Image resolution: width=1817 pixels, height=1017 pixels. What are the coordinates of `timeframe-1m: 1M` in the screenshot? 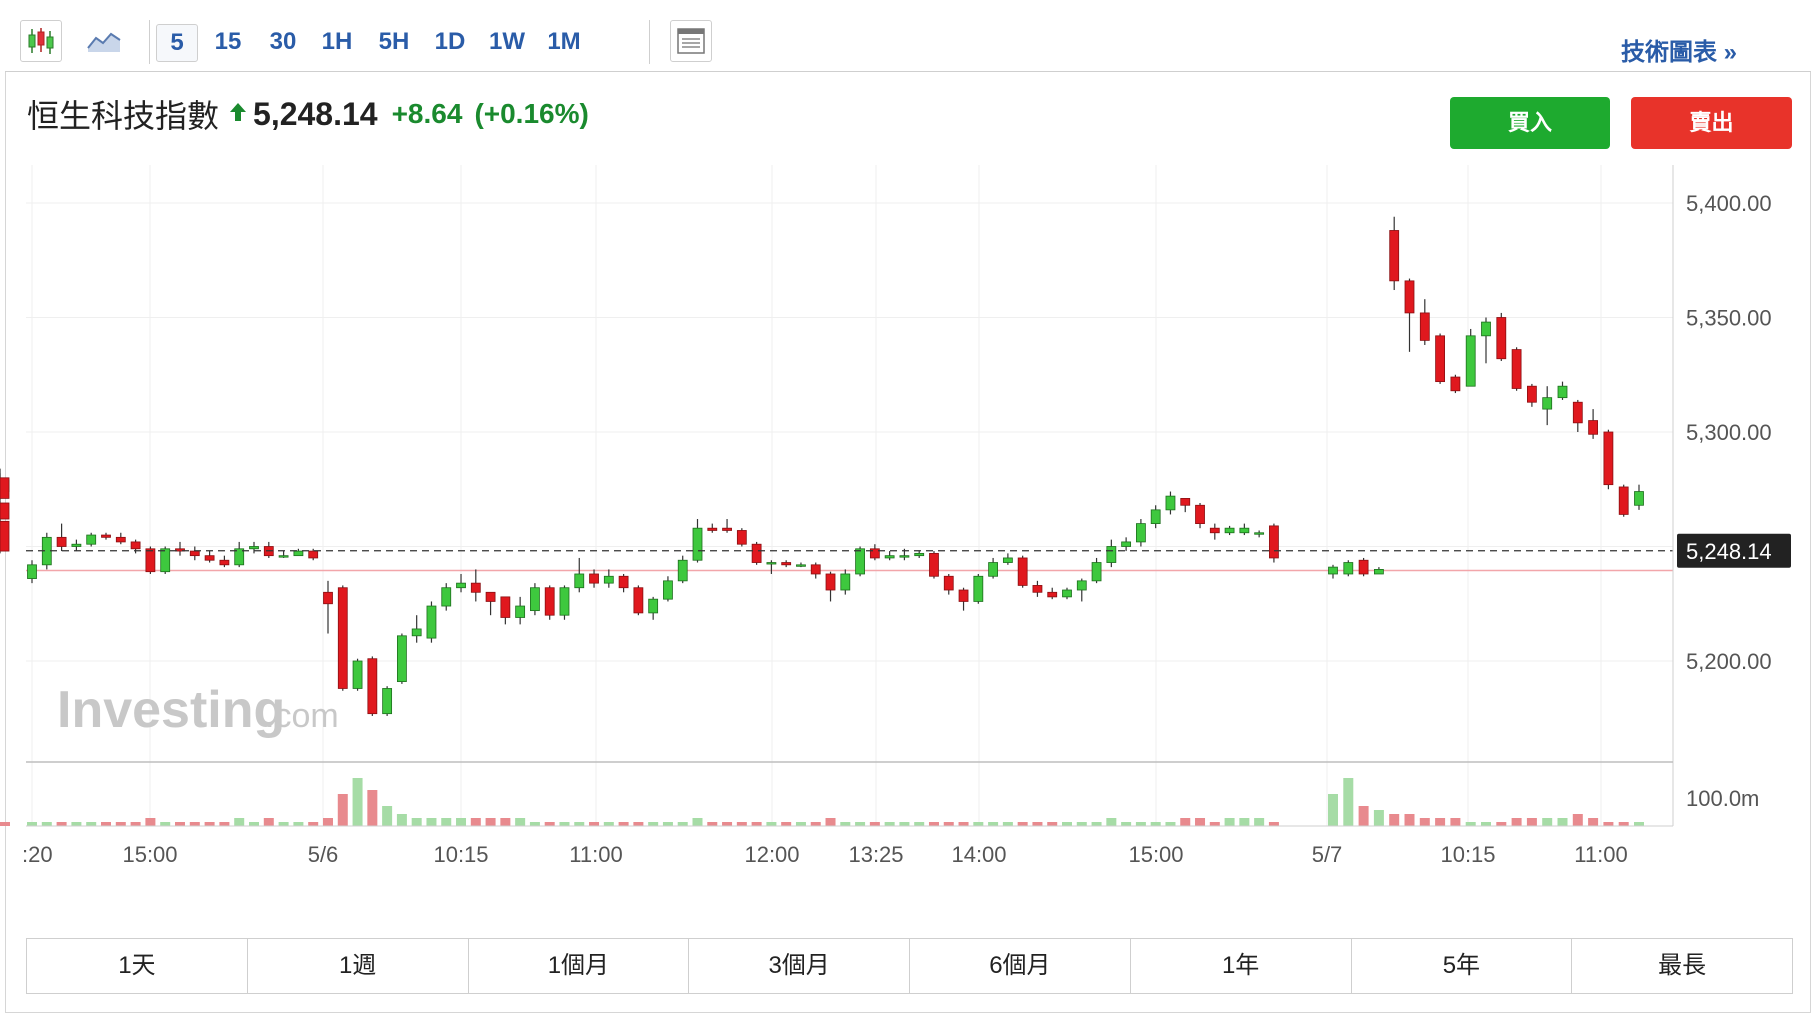 It's located at (564, 41).